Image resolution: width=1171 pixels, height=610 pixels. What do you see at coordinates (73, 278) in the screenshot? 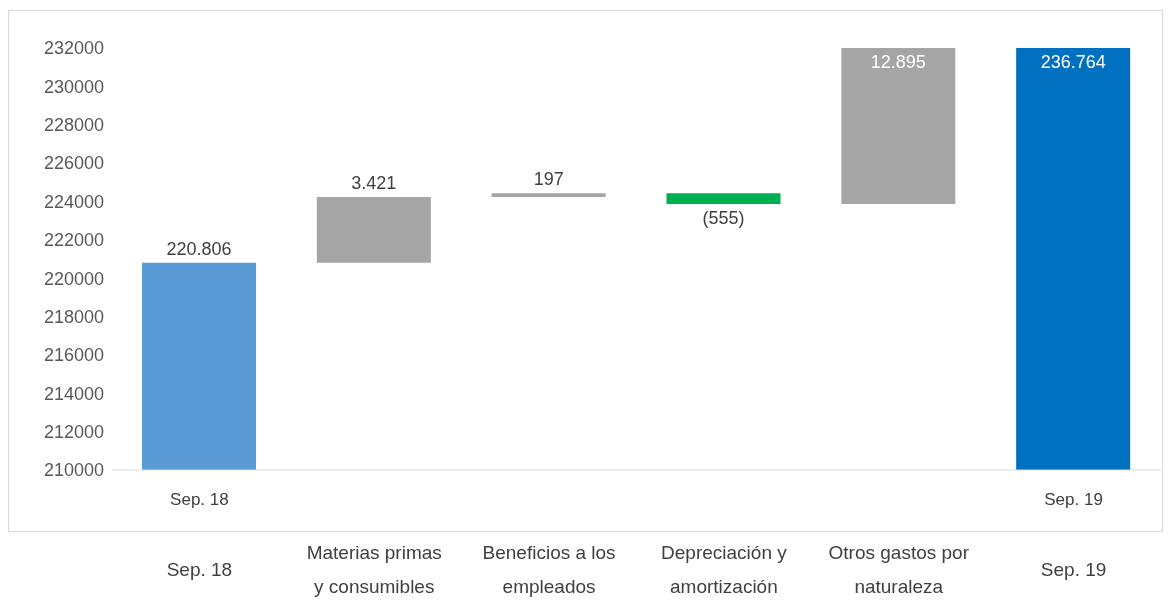
I see `y-tick-label: 220000` at bounding box center [73, 278].